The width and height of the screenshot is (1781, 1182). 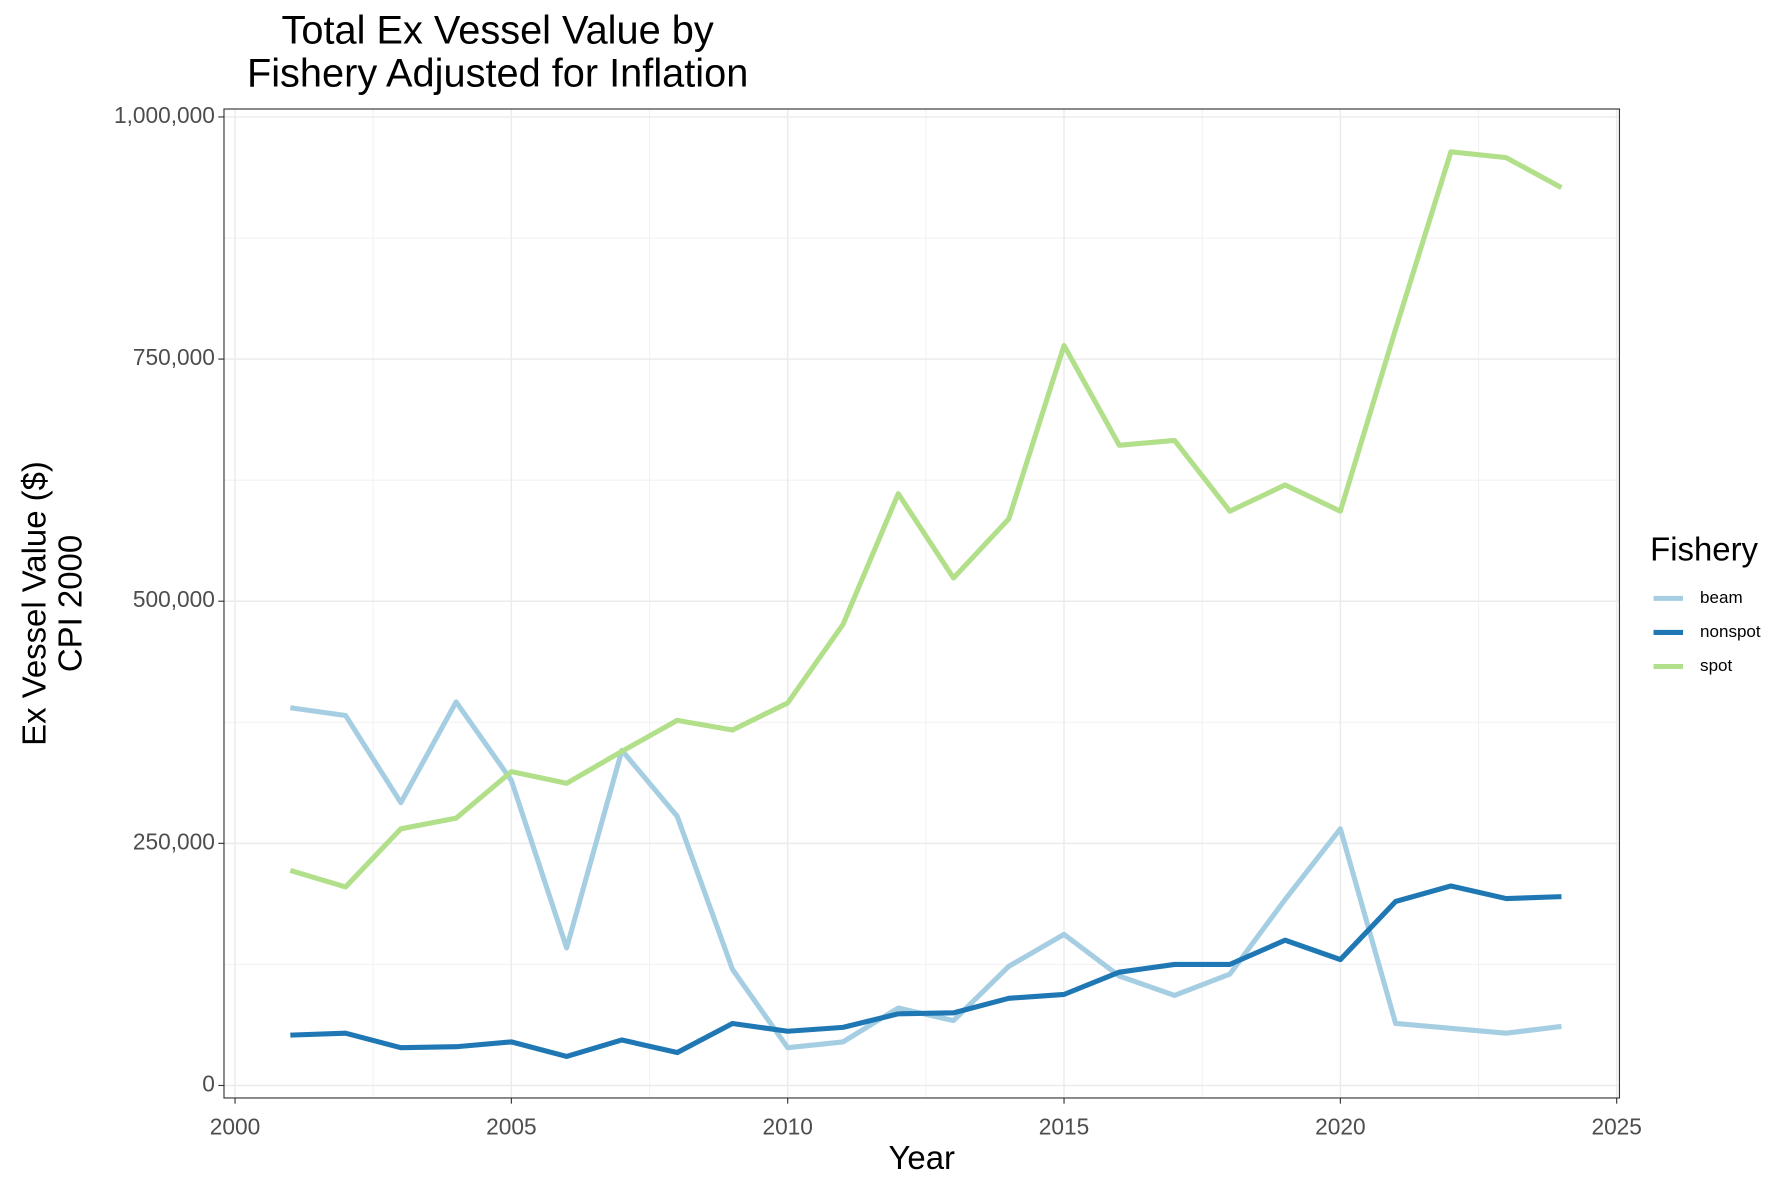 What do you see at coordinates (1340, 1127) in the screenshot?
I see `x-tick-label: 2020` at bounding box center [1340, 1127].